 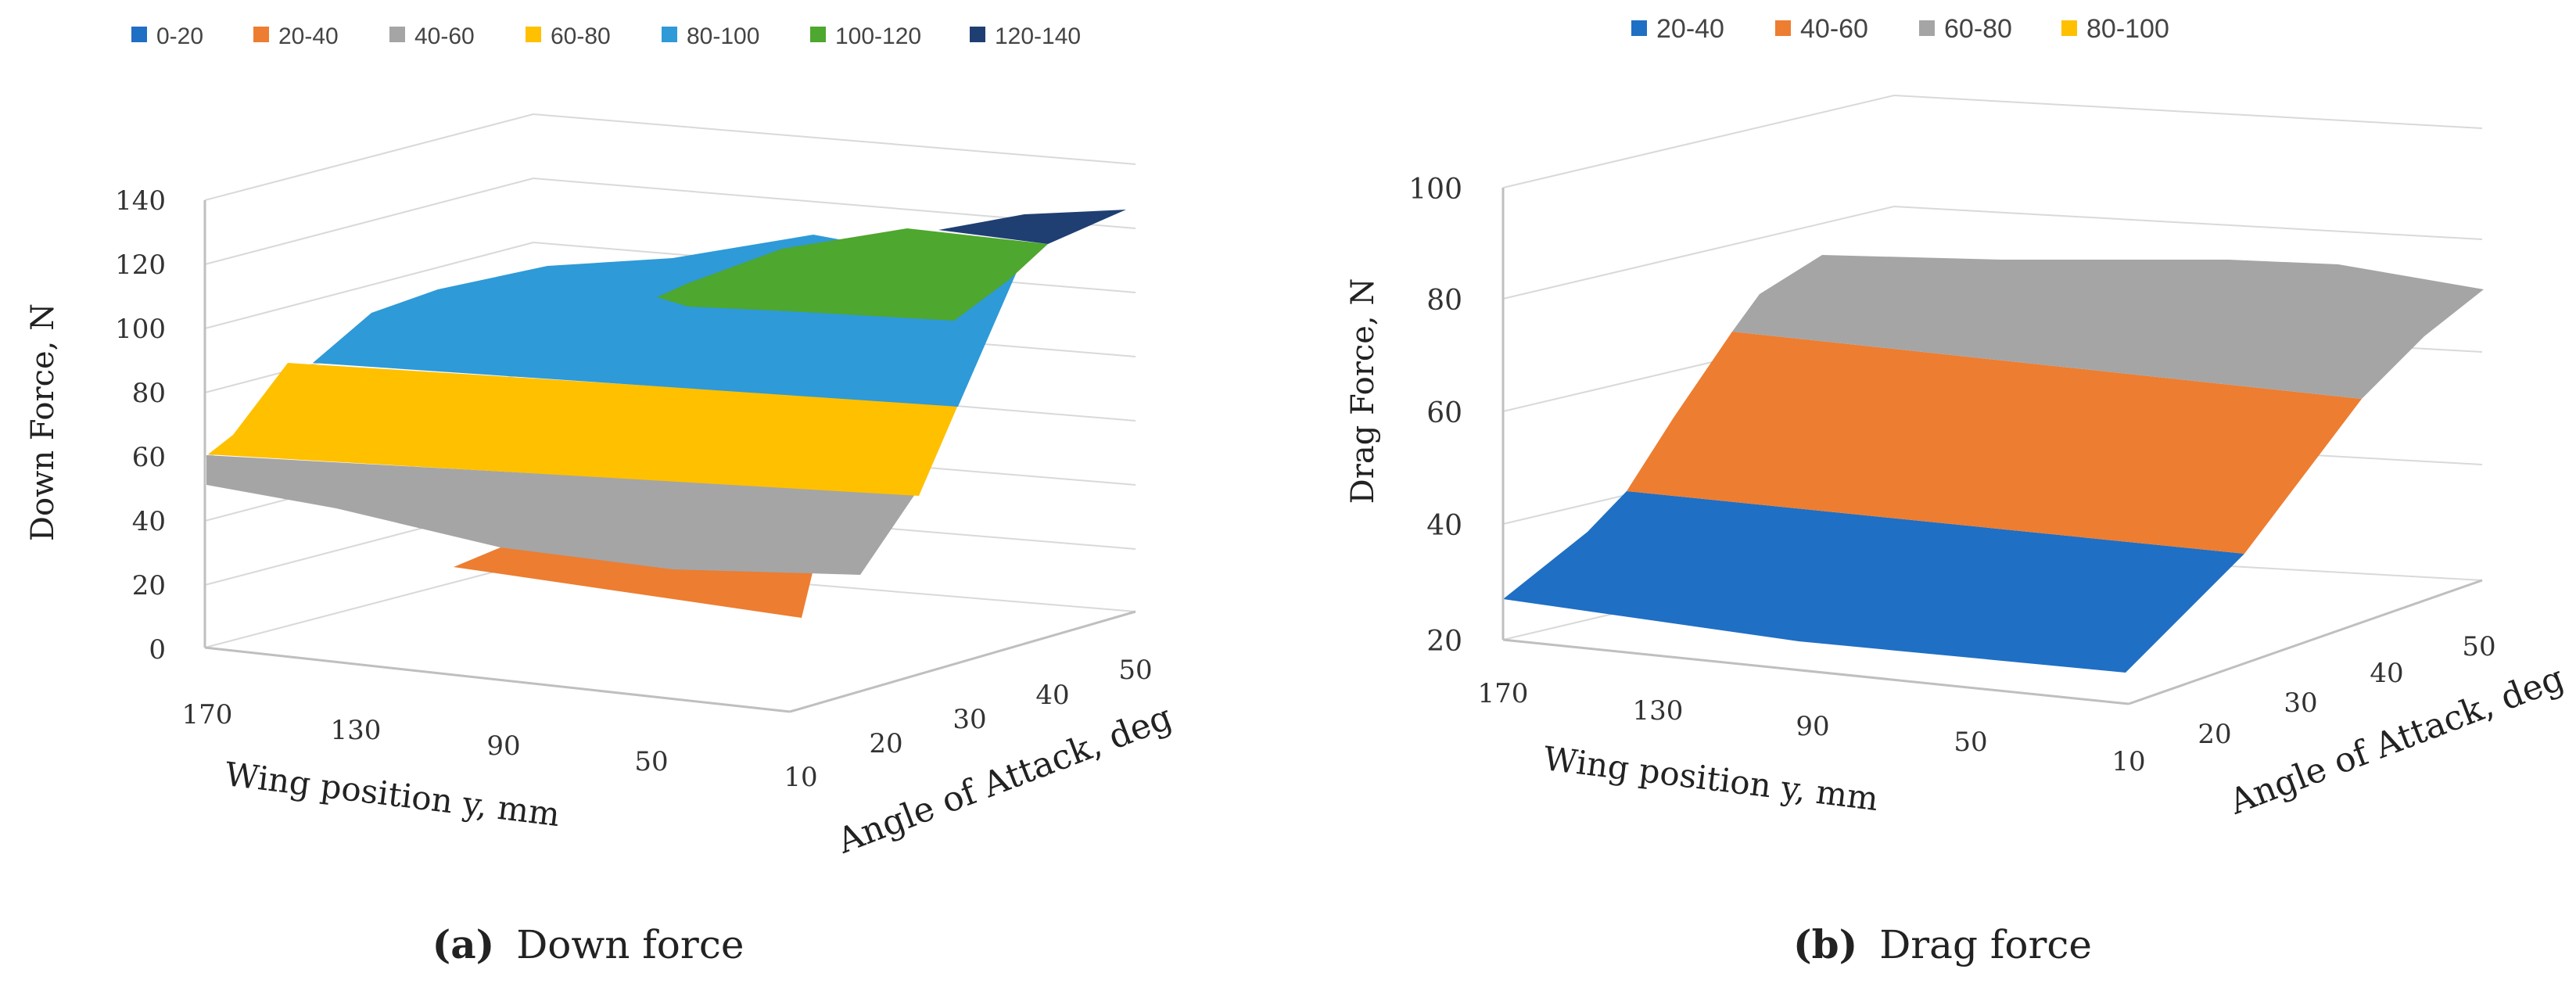 I want to click on x-tick-a-2: 90, so click(x=503, y=746).